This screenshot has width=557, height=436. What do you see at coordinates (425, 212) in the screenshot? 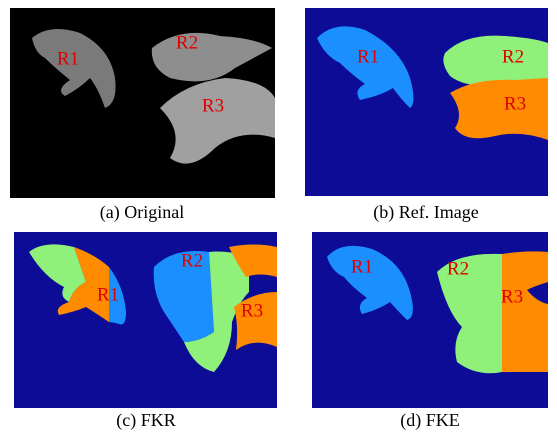
I see `caption: (b) Ref. Image` at bounding box center [425, 212].